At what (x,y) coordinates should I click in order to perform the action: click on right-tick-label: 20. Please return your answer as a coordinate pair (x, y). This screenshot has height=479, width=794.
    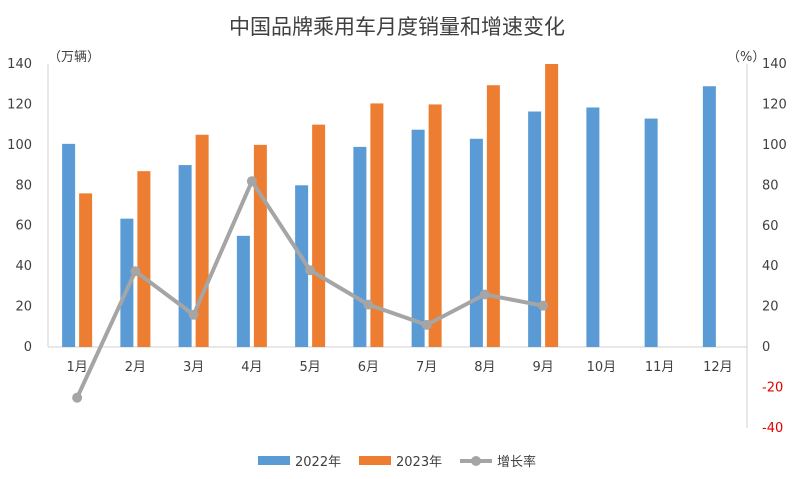
    Looking at the image, I should click on (770, 307).